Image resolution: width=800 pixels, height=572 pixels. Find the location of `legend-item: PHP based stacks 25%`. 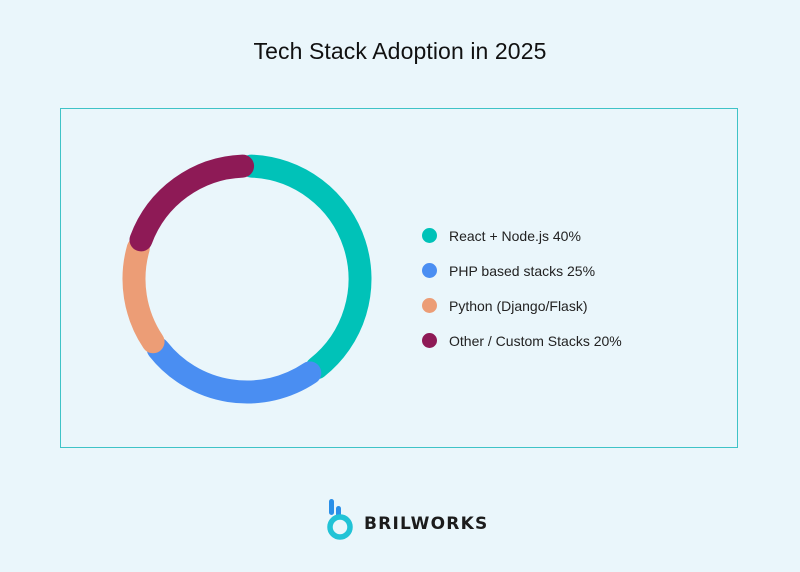

legend-item: PHP based stacks 25% is located at coordinates (522, 270).